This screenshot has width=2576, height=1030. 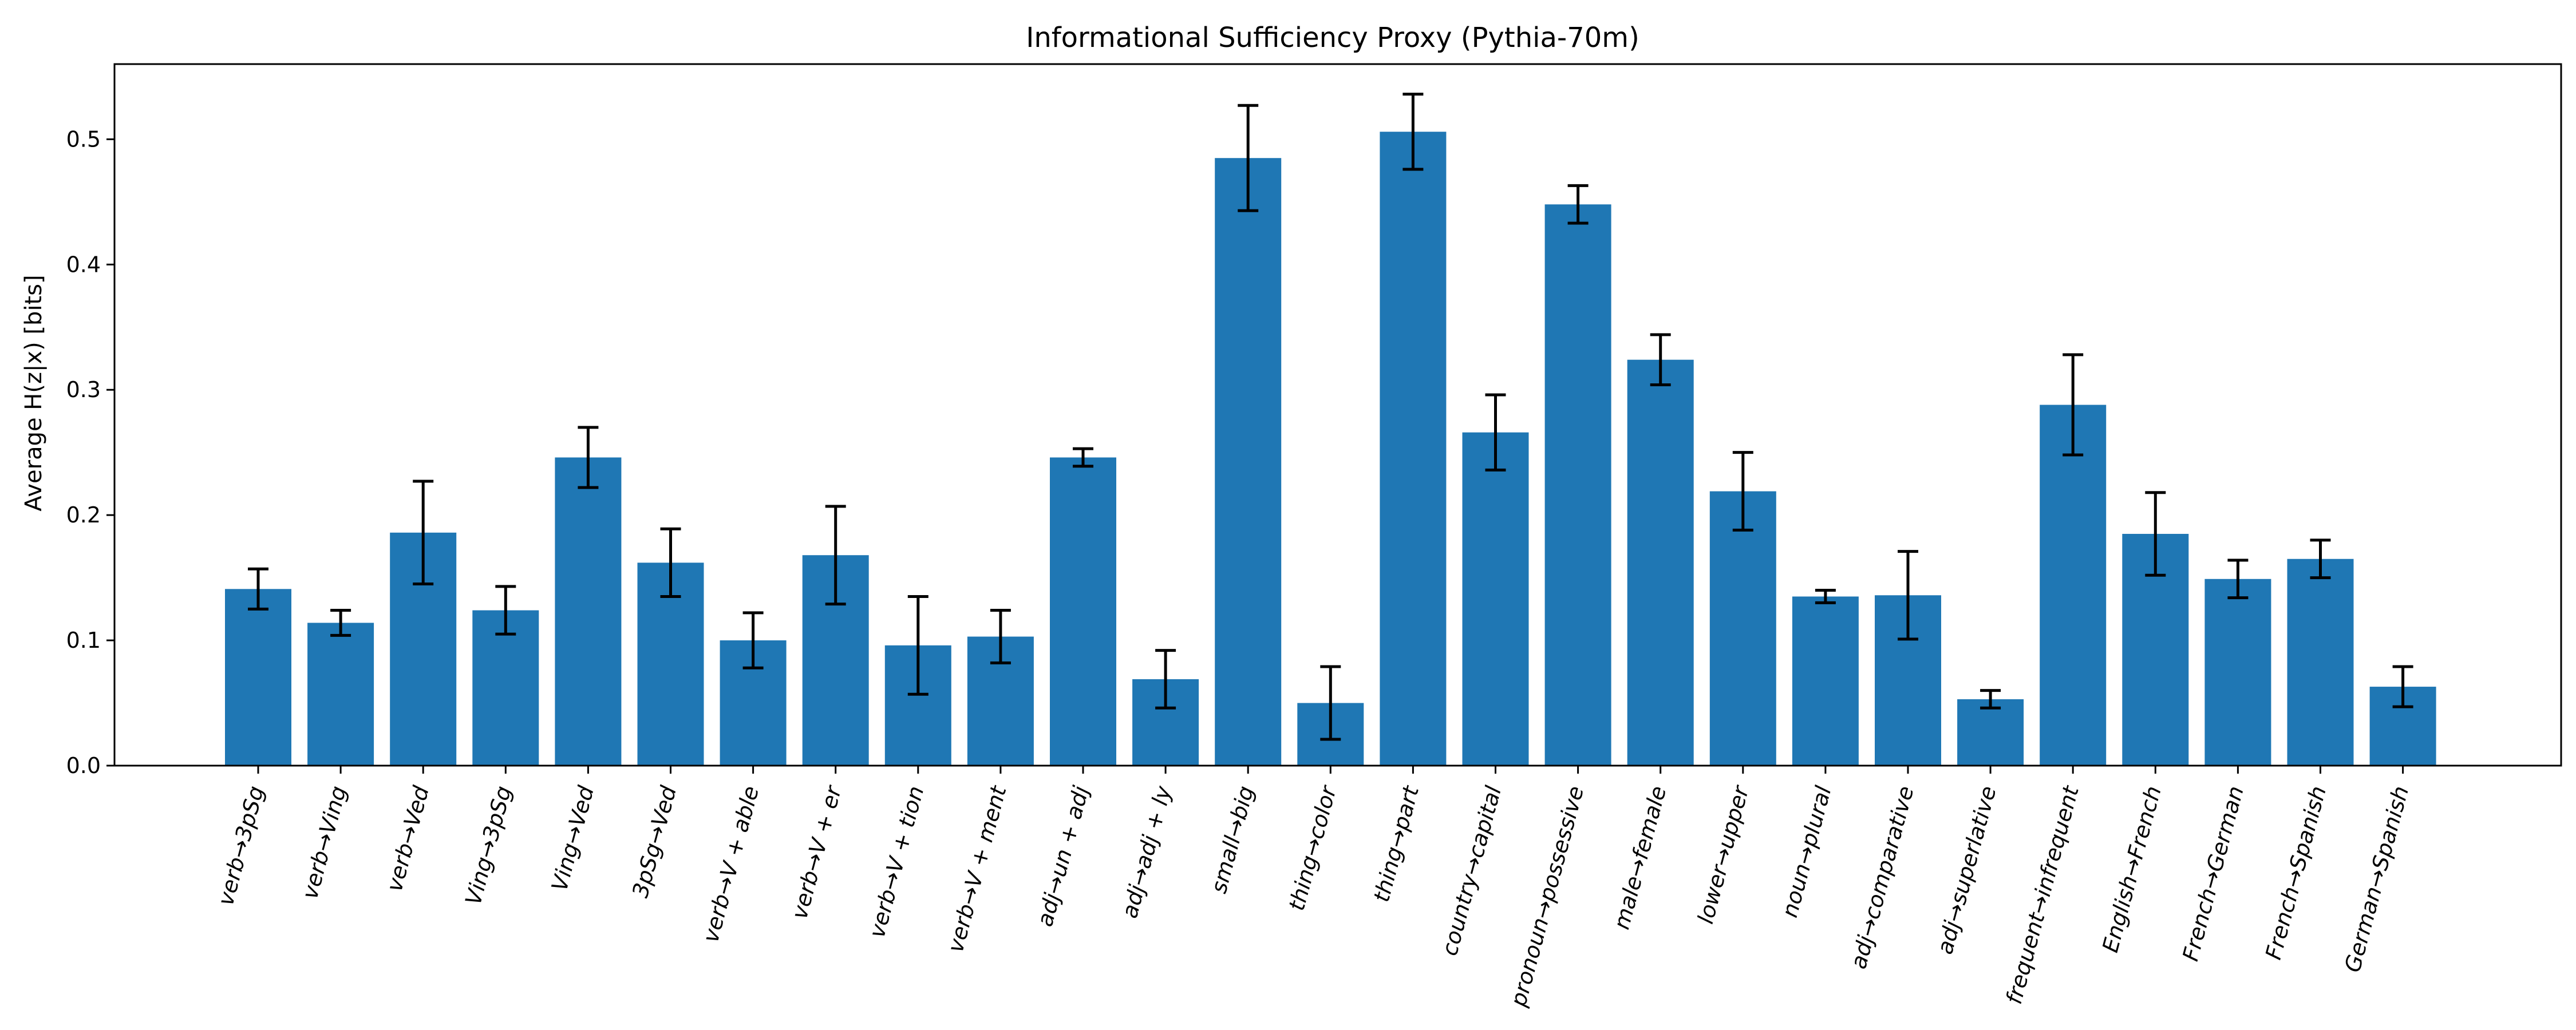 What do you see at coordinates (1471, 870) in the screenshot?
I see `x-tick-label: country→capital` at bounding box center [1471, 870].